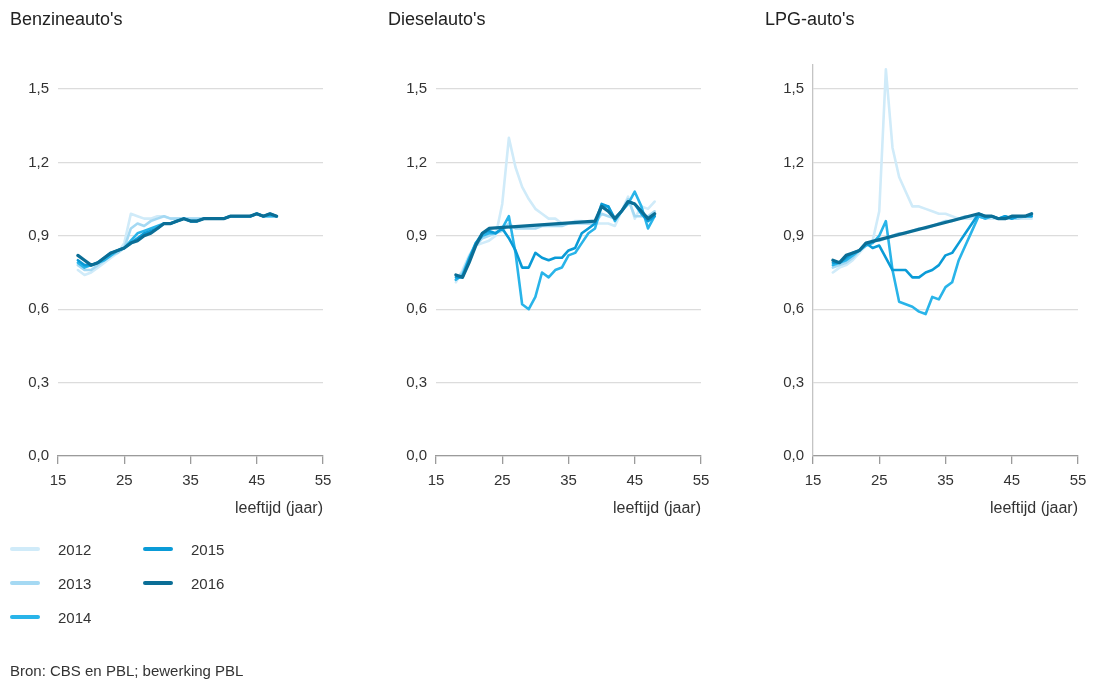 The image size is (1101, 682). What do you see at coordinates (75, 583) in the screenshot?
I see `legend-label: 2013` at bounding box center [75, 583].